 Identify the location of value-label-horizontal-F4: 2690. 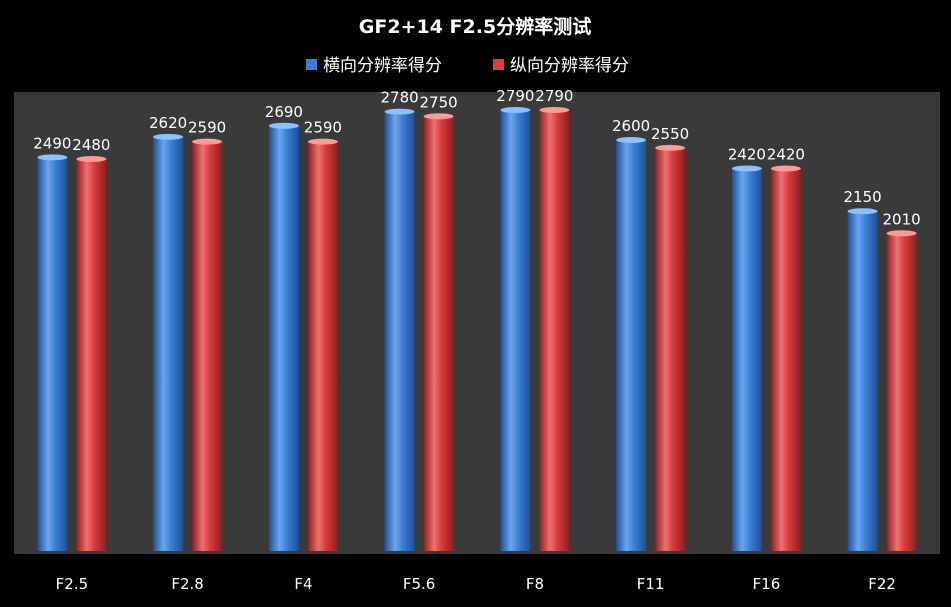
(284, 112).